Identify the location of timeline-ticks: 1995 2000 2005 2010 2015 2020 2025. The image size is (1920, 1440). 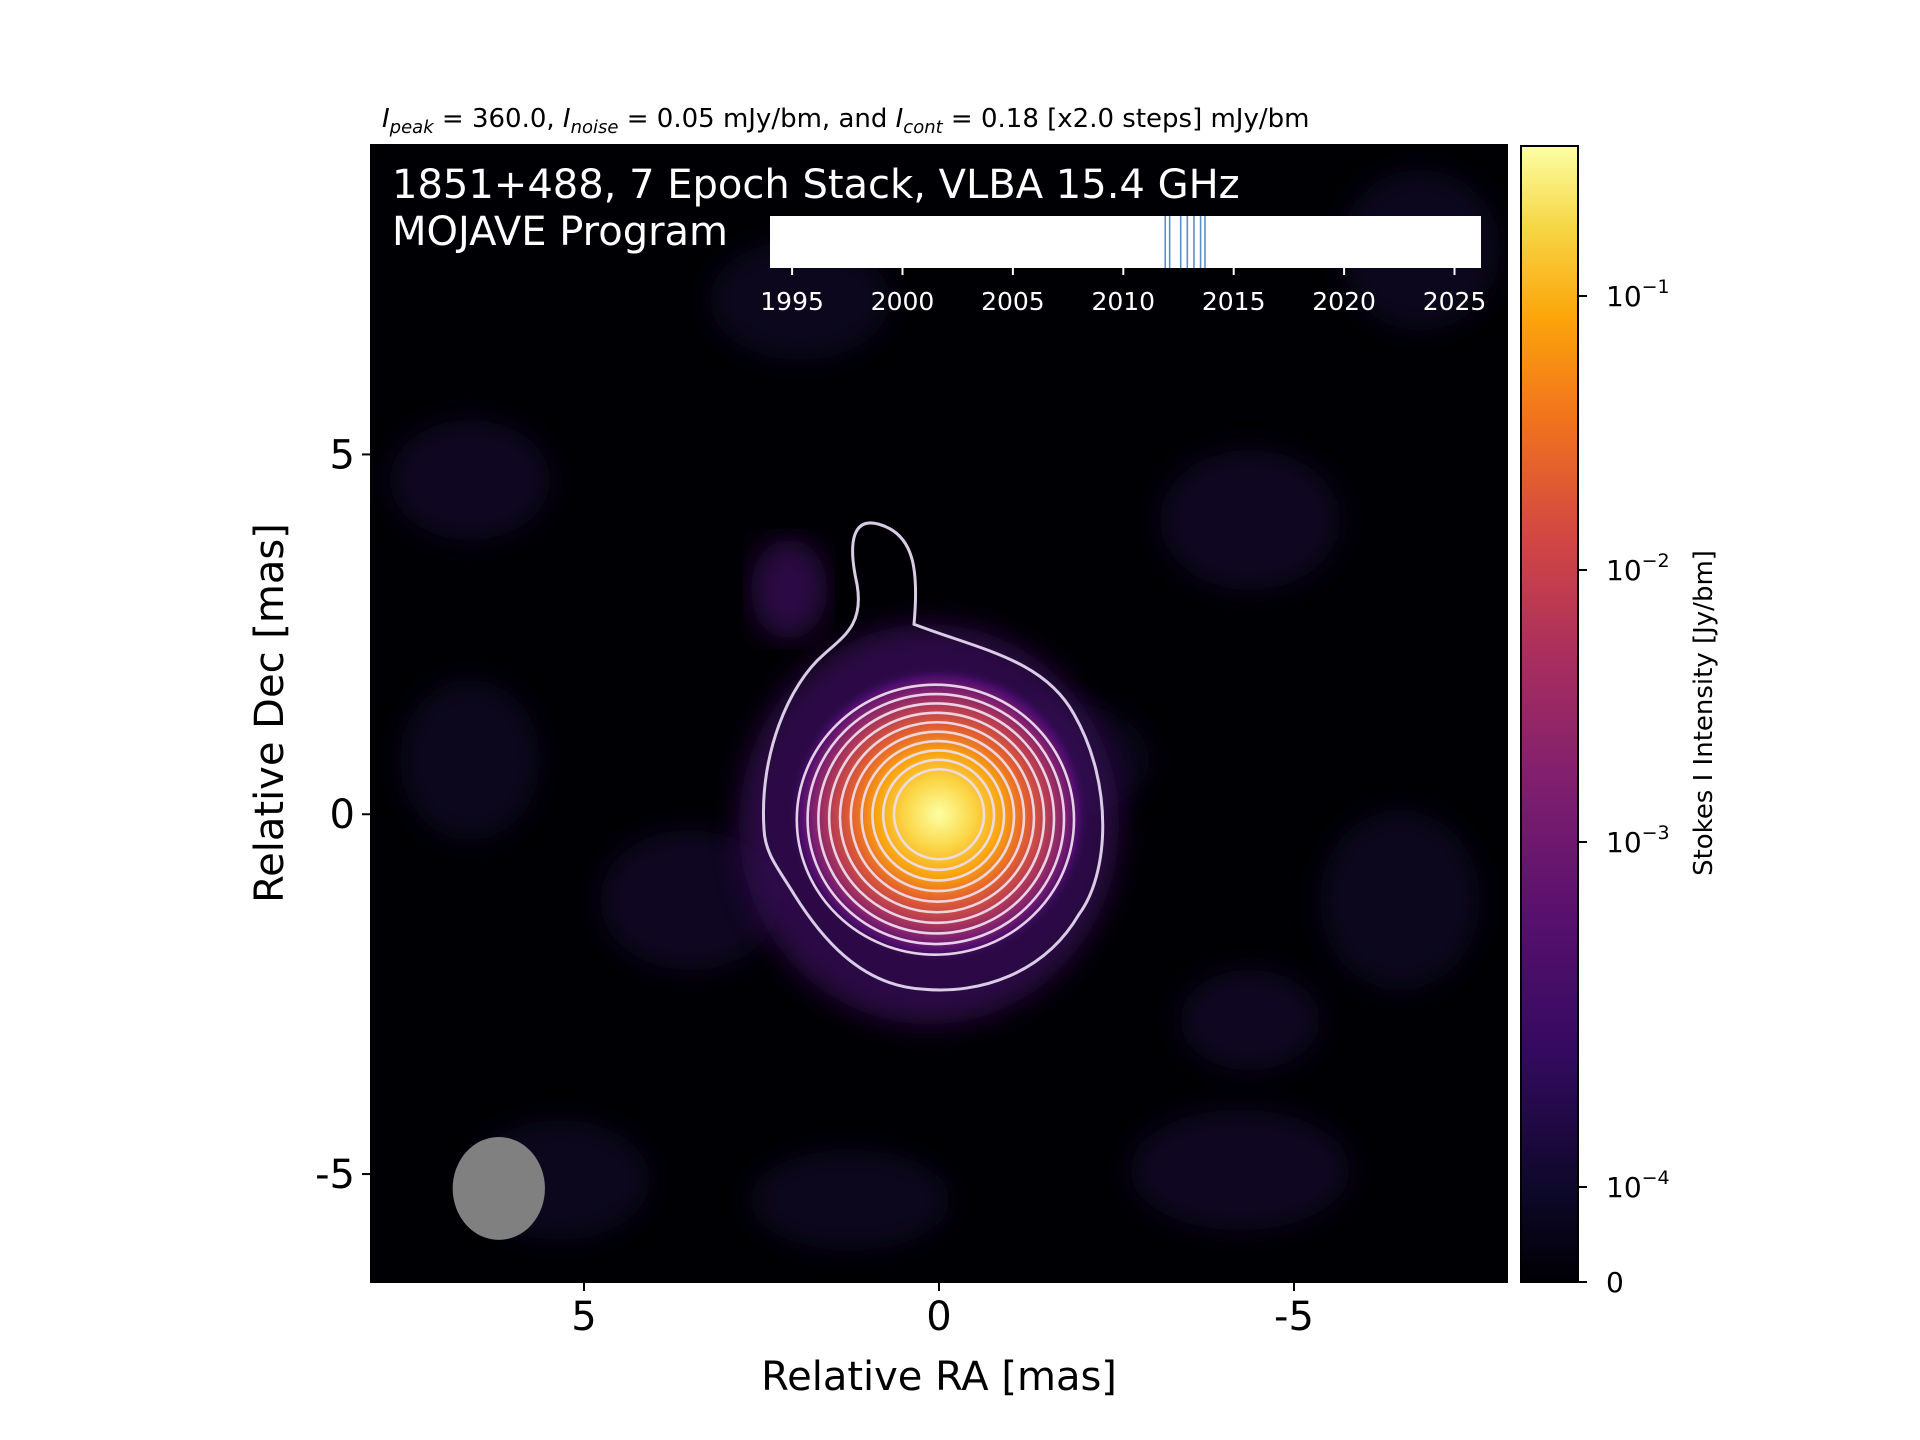
(1123, 292).